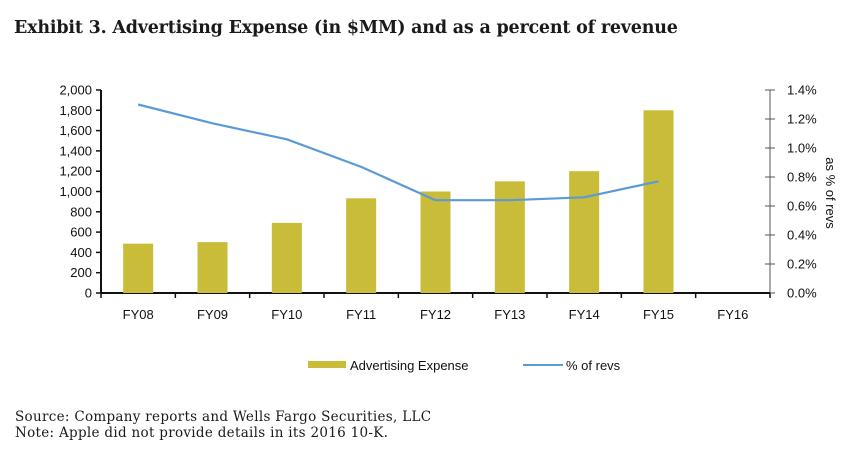  I want to click on x-axis-tick-label: FY10, so click(286, 314).